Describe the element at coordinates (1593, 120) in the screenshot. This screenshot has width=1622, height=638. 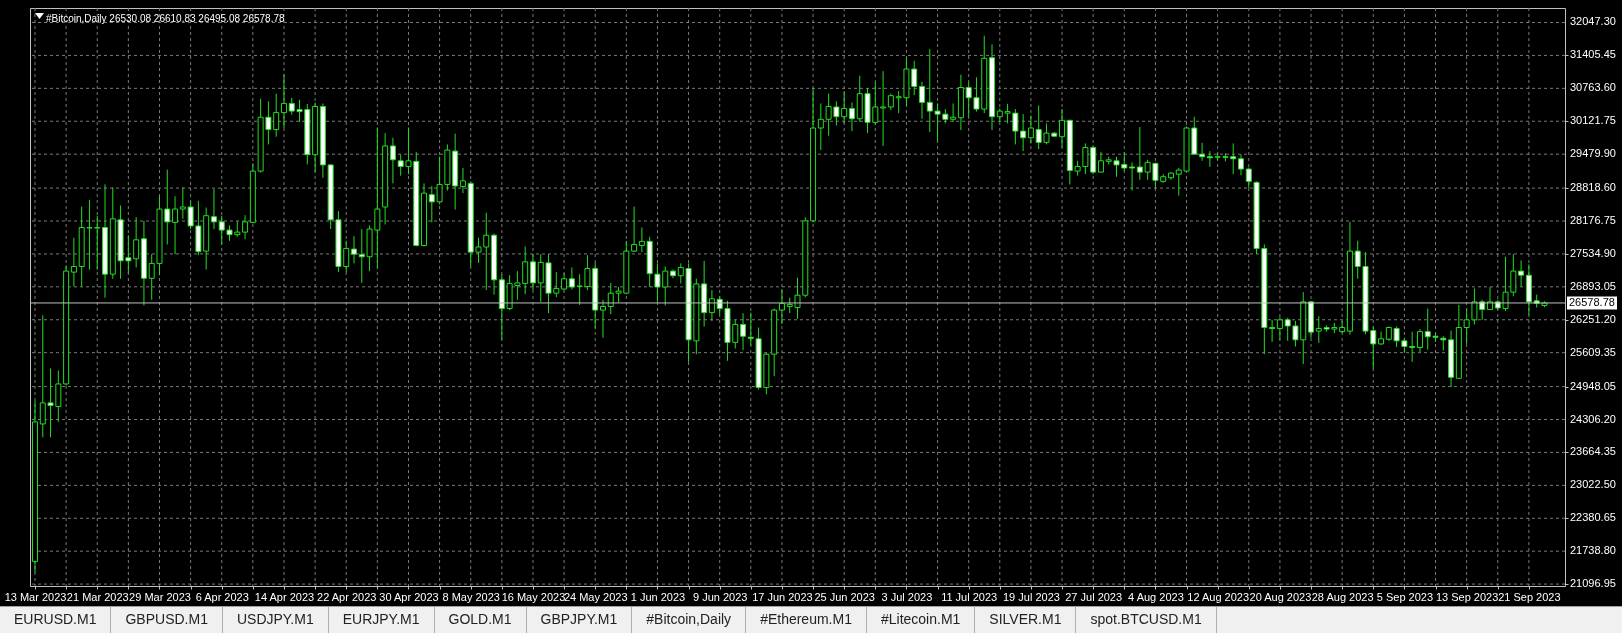
I see `y-tick-label: 30121.75` at that location.